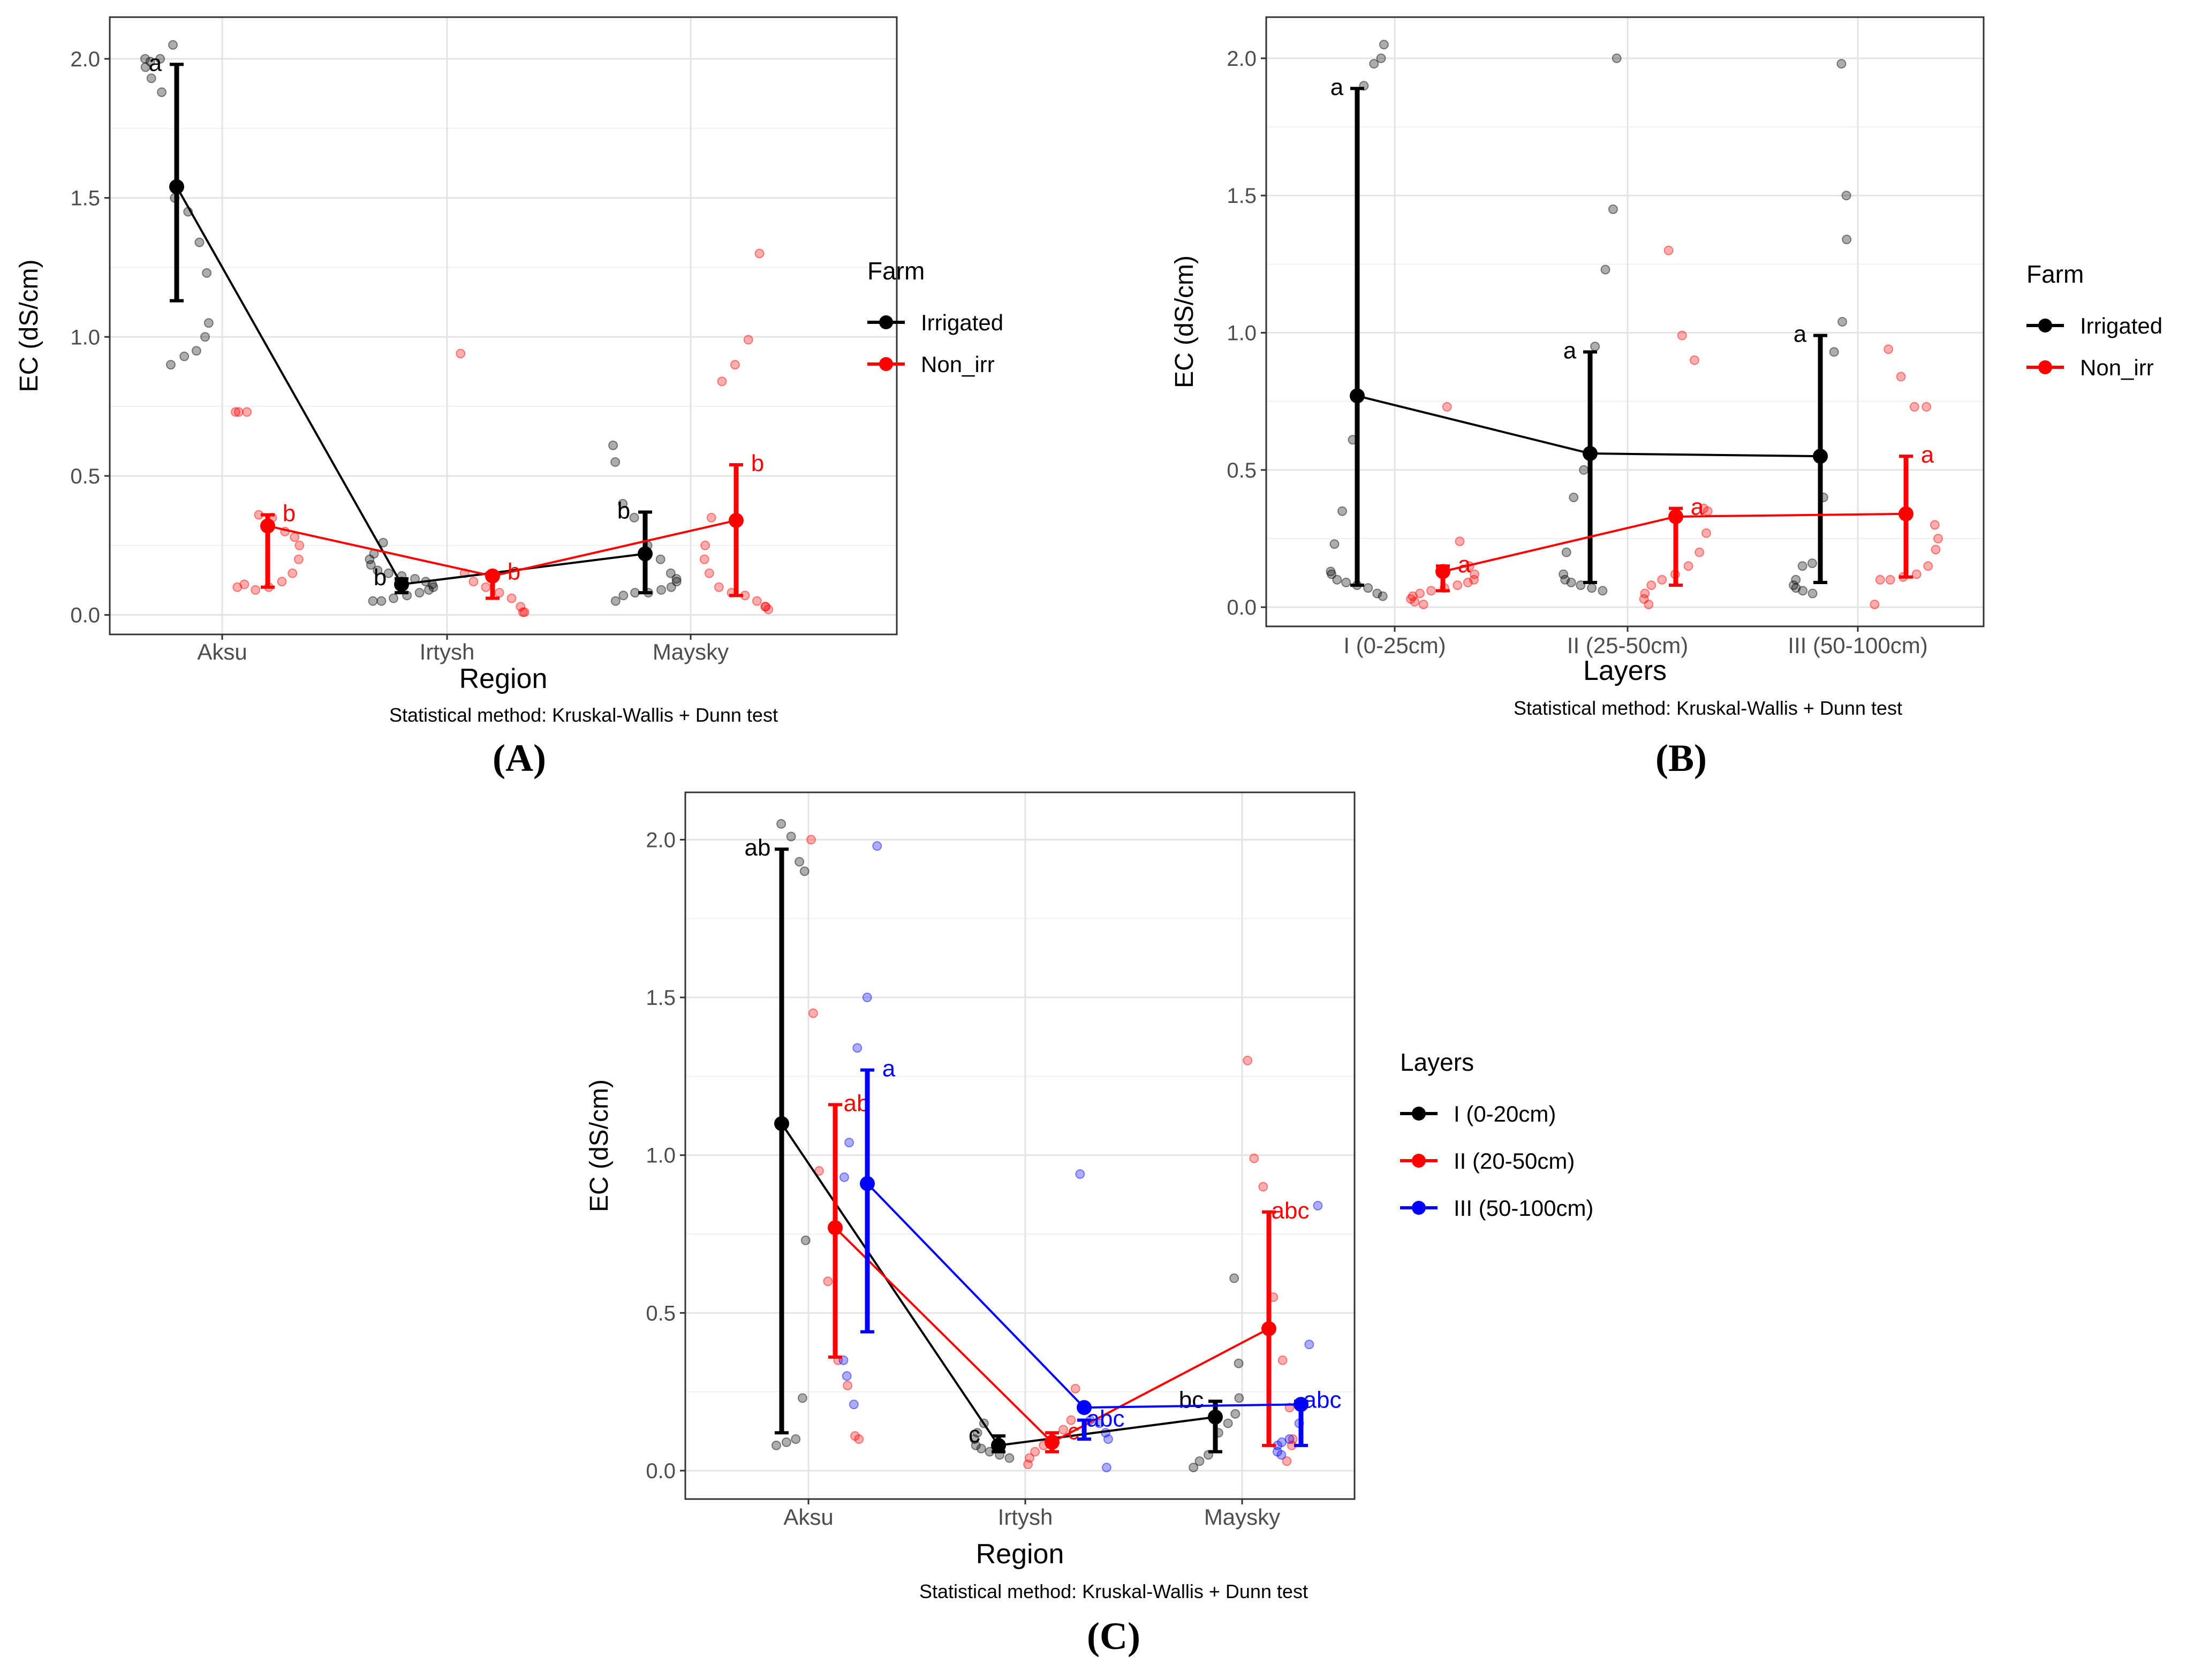 The image size is (2201, 1680). I want to click on plot-border, so click(1625, 321).